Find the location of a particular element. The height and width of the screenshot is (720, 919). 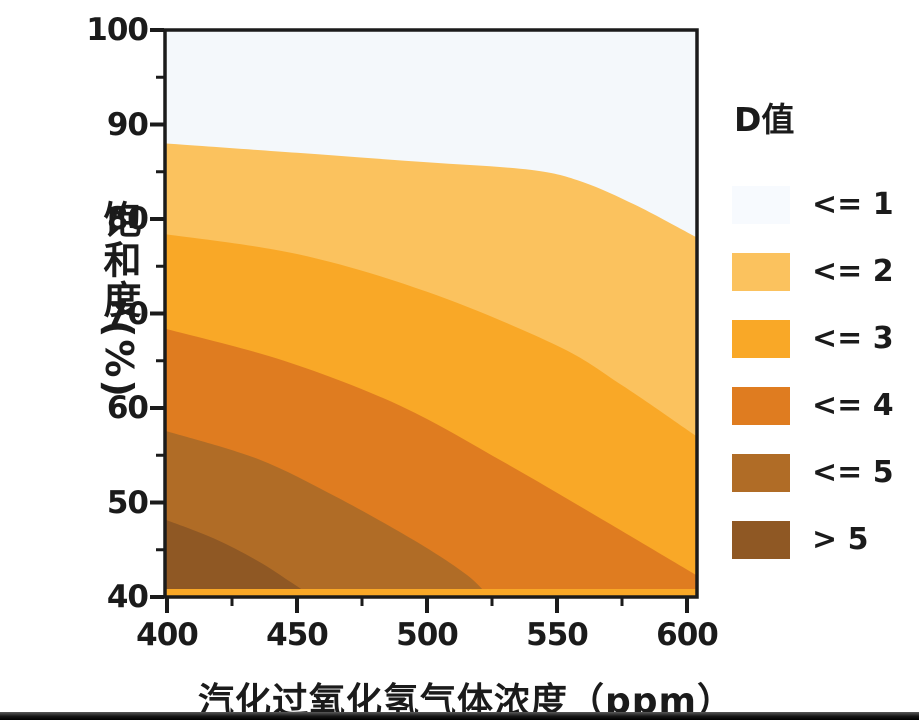

x-tick-label: 550 is located at coordinates (557, 635).